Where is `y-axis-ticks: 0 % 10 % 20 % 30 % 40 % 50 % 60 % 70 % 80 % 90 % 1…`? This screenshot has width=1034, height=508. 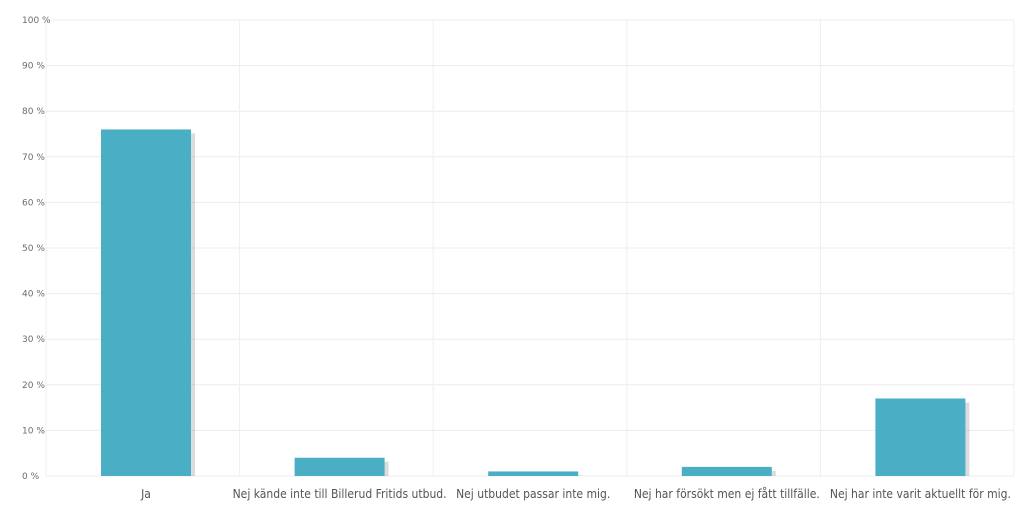
y-axis-ticks: 0 % 10 % 20 % 30 % 40 % 50 % 60 % 70 % 80 % 90 % 1… is located at coordinates (36, 249).